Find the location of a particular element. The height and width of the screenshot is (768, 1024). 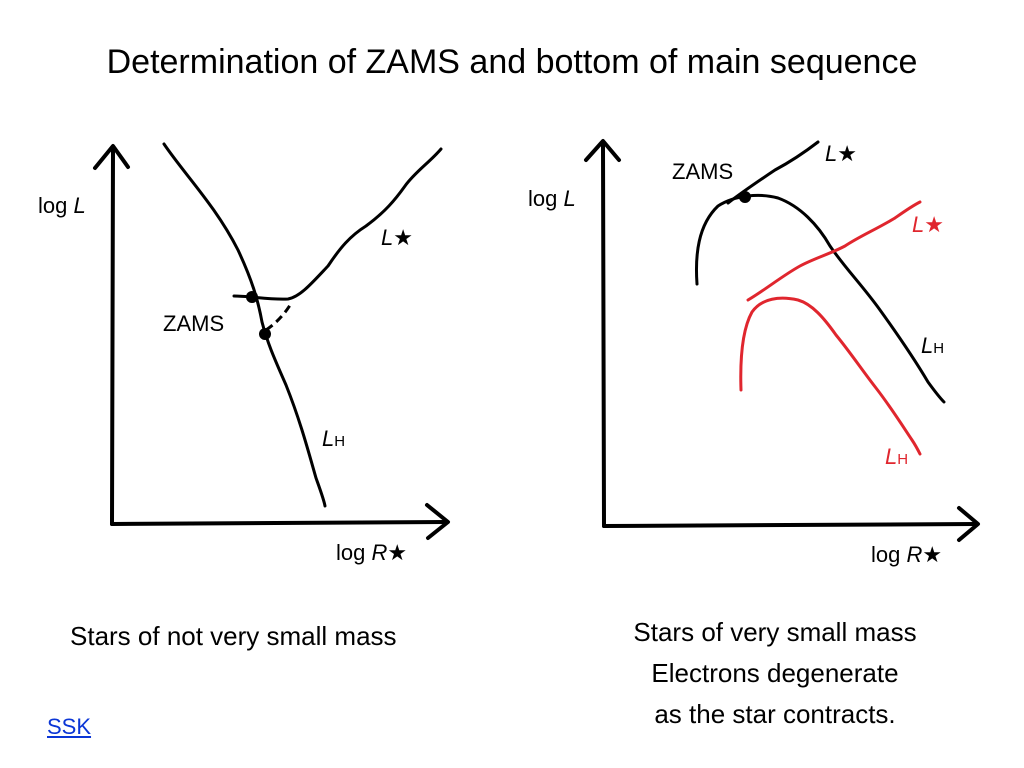

right-black-lstar-label: L★ is located at coordinates (841, 153).